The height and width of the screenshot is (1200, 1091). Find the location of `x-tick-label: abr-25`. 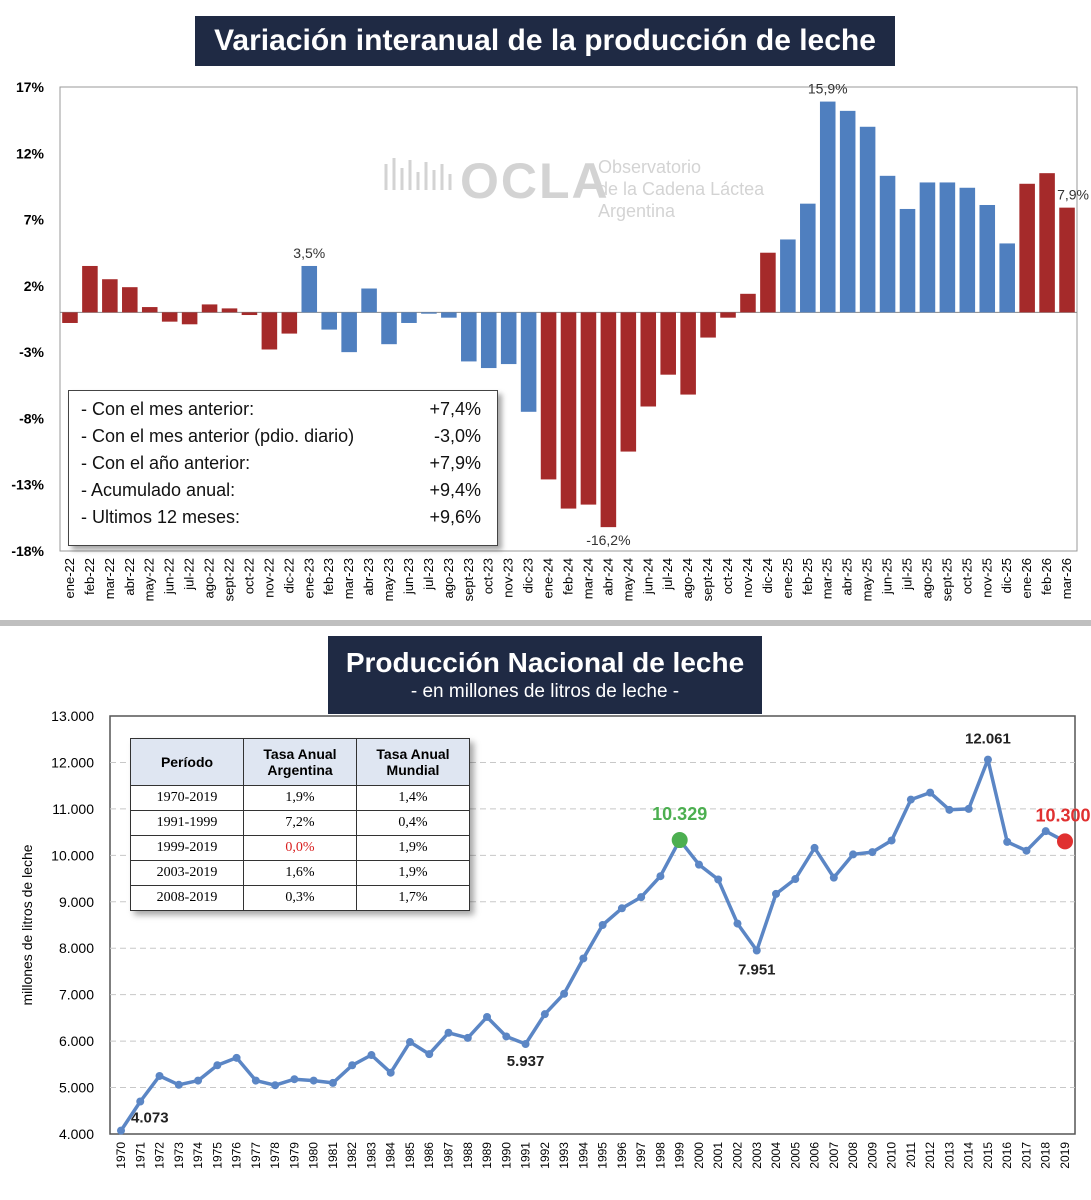

x-tick-label: abr-25 is located at coordinates (847, 577).